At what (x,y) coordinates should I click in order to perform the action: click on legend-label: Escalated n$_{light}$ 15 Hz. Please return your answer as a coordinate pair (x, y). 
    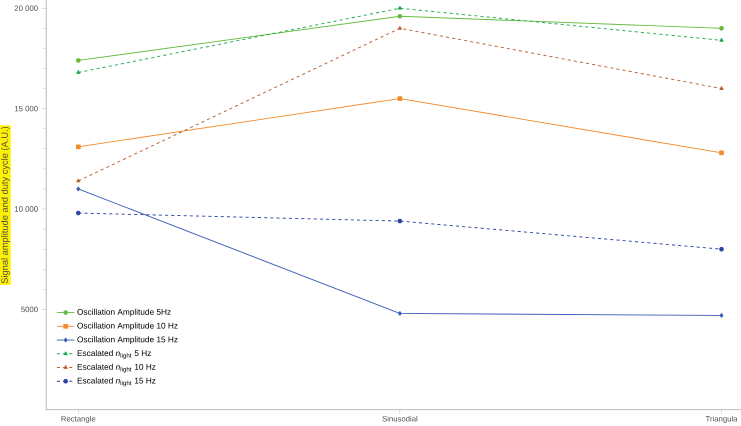
    Looking at the image, I should click on (117, 381).